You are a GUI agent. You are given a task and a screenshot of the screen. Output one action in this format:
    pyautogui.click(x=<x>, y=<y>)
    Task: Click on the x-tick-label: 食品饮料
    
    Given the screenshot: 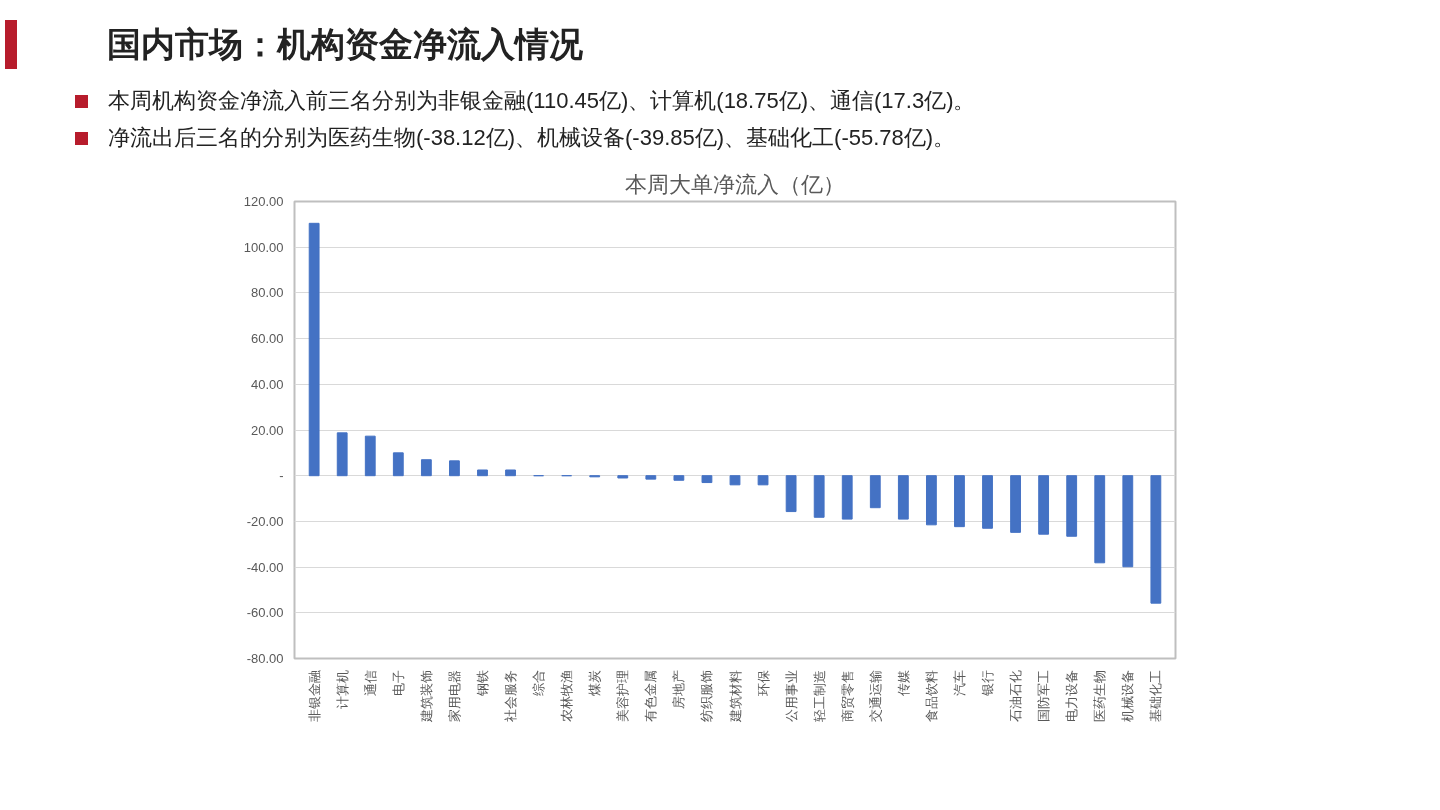 What is the action you would take?
    pyautogui.click(x=931, y=695)
    